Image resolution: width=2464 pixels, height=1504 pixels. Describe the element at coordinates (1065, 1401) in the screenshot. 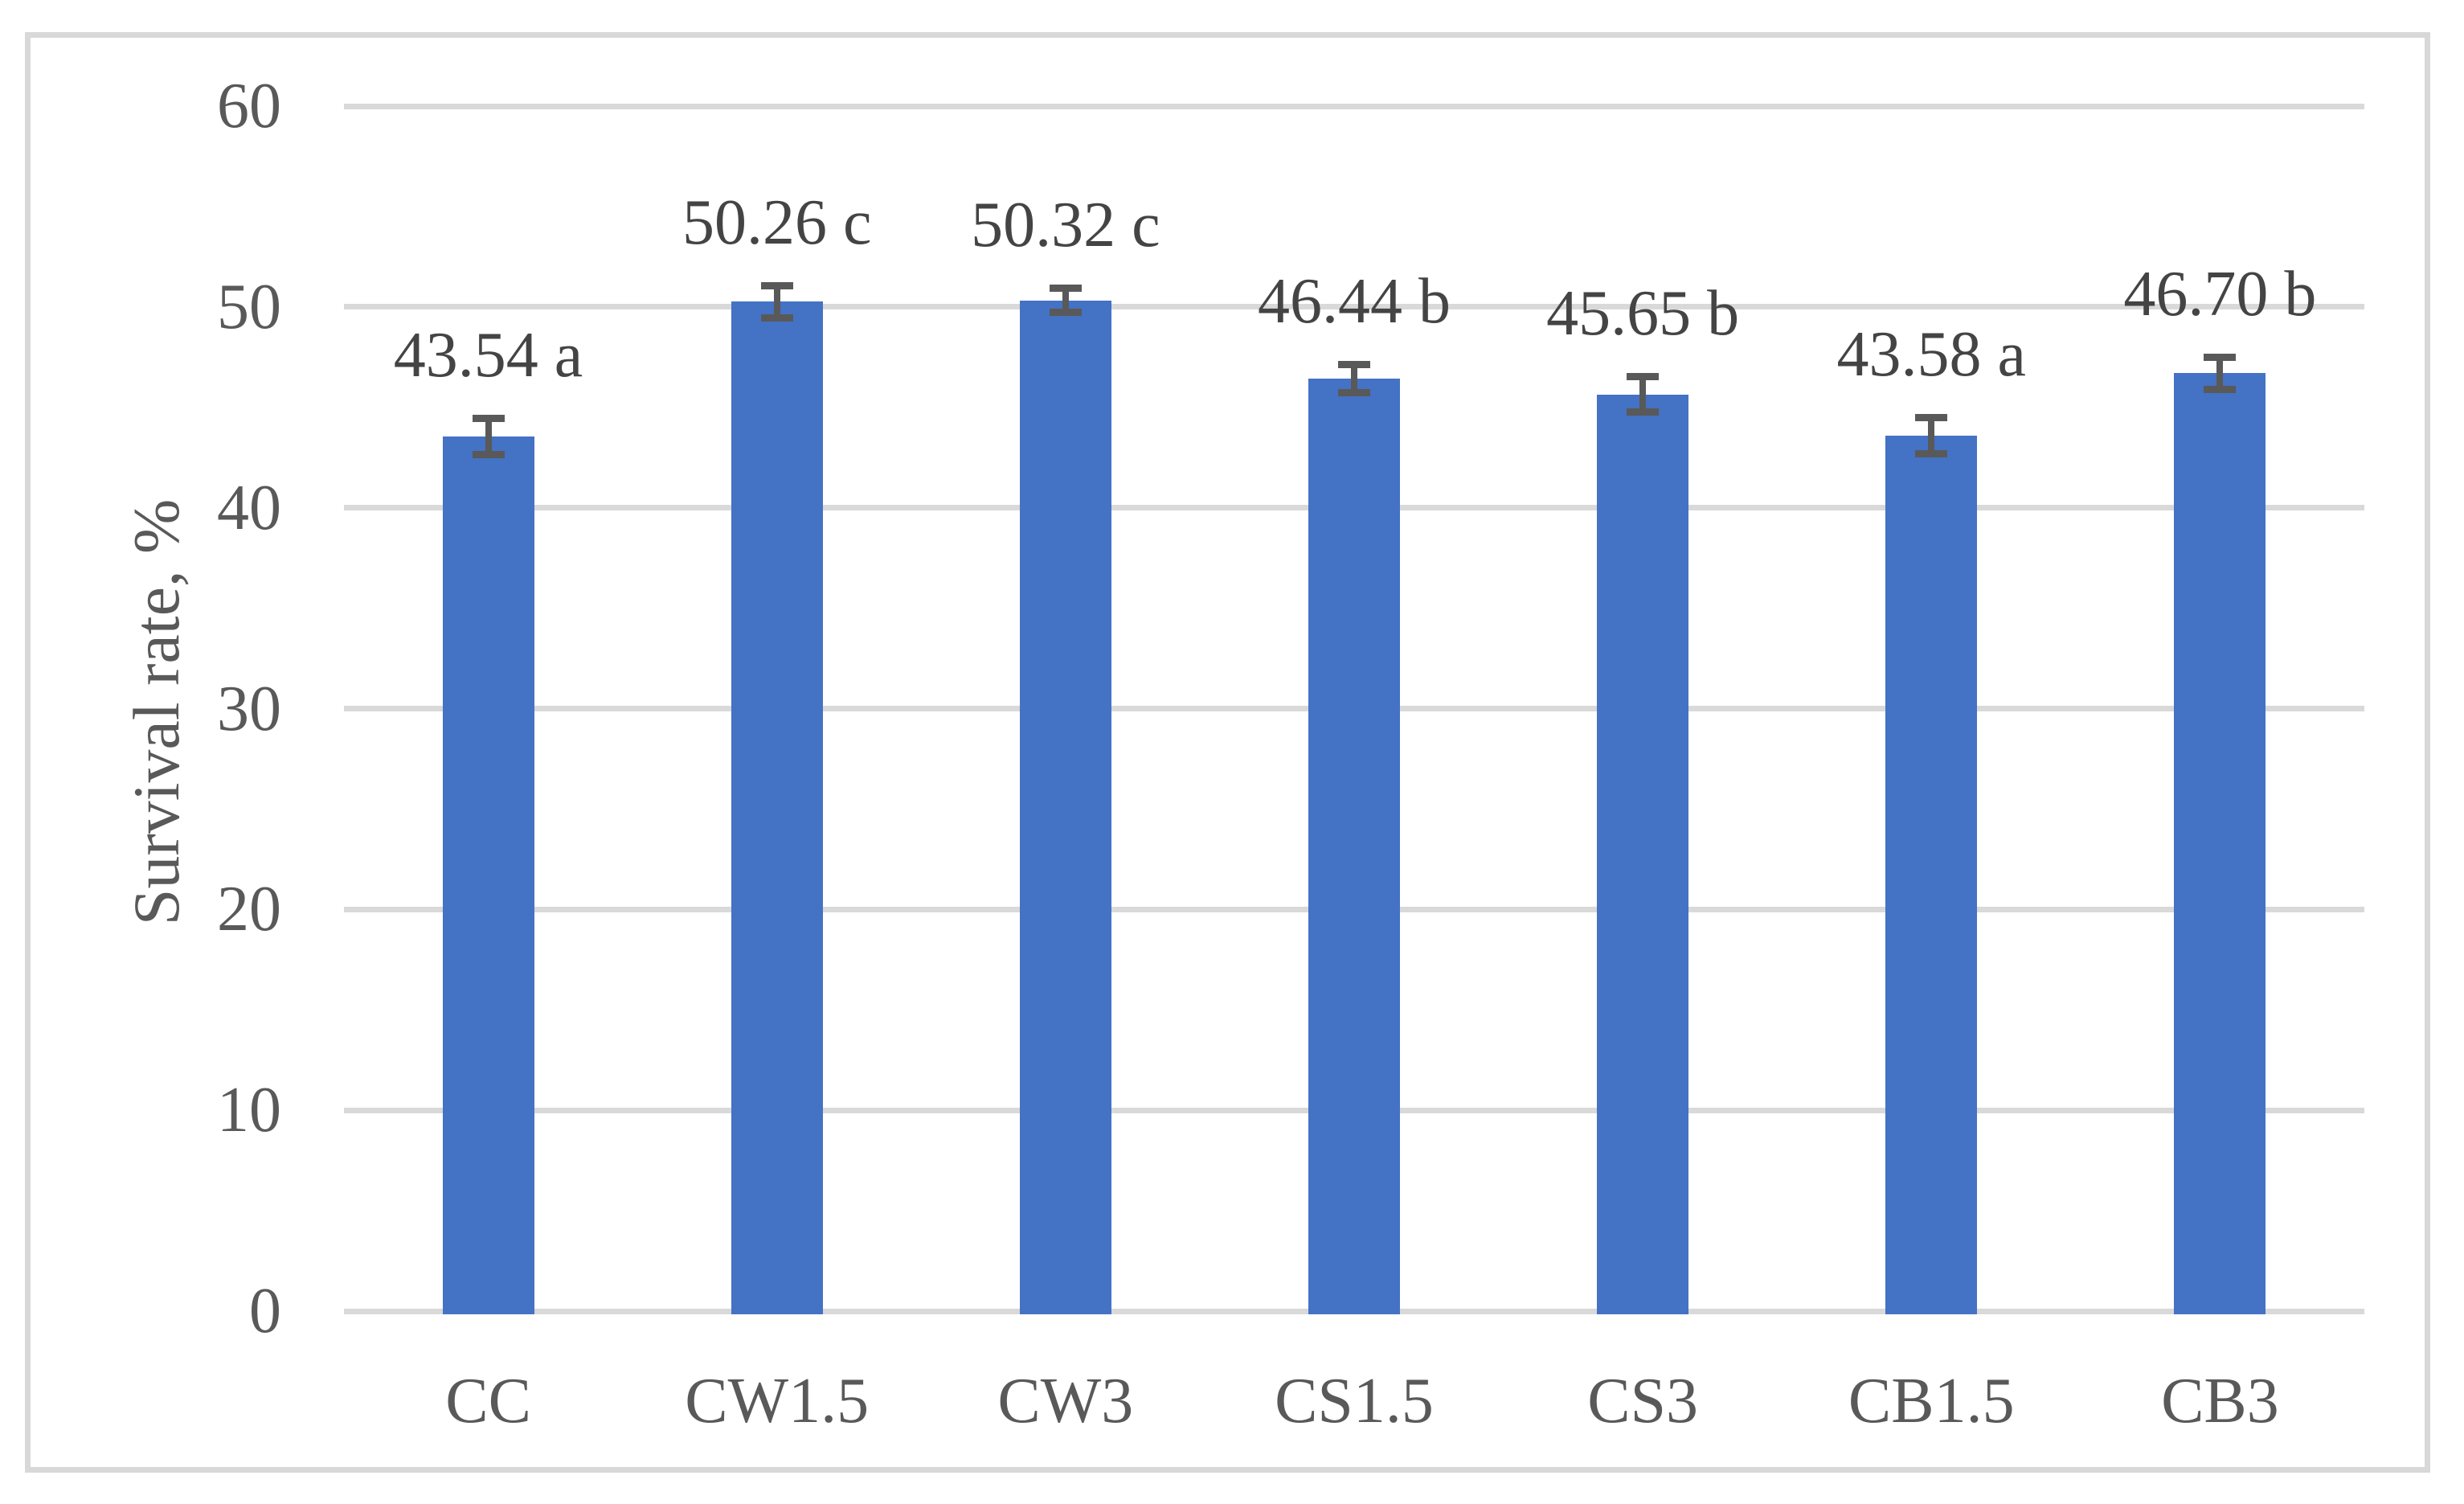

I see `x-tick-label: CW3` at that location.